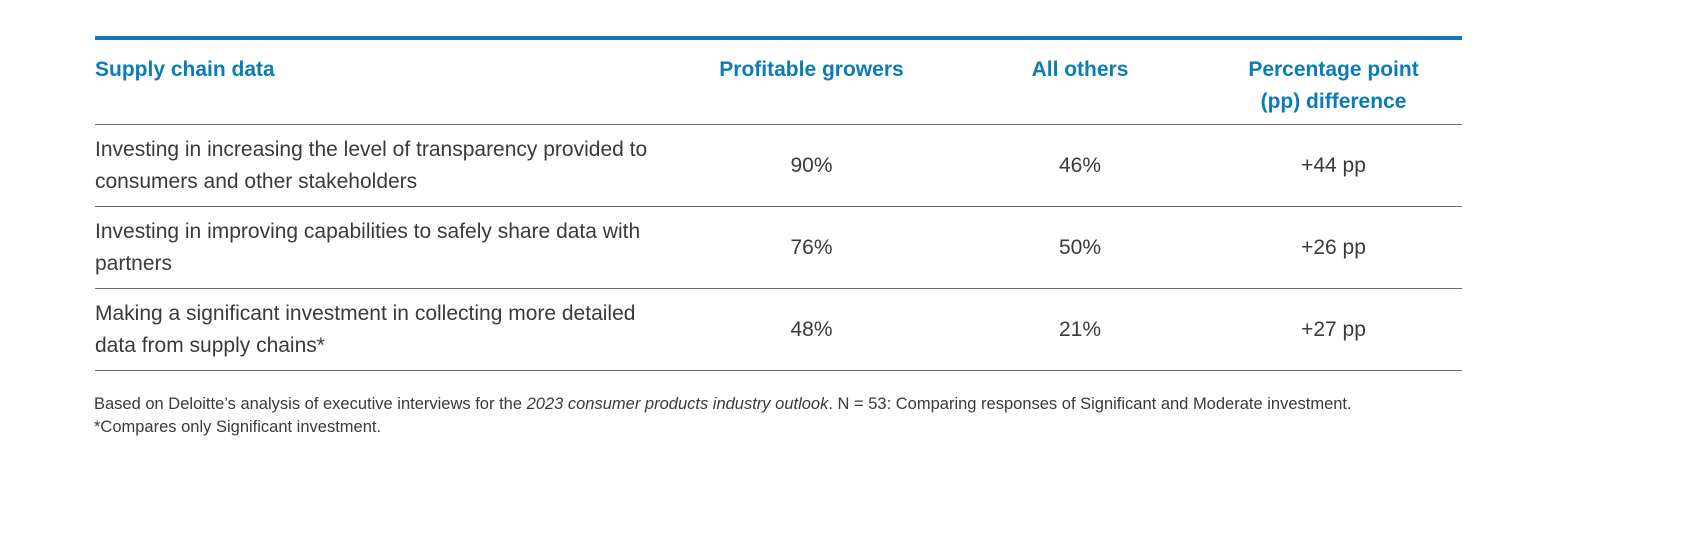 This screenshot has width=1693, height=537. I want to click on header-profitable-growers: Profitable growers, so click(811, 69).